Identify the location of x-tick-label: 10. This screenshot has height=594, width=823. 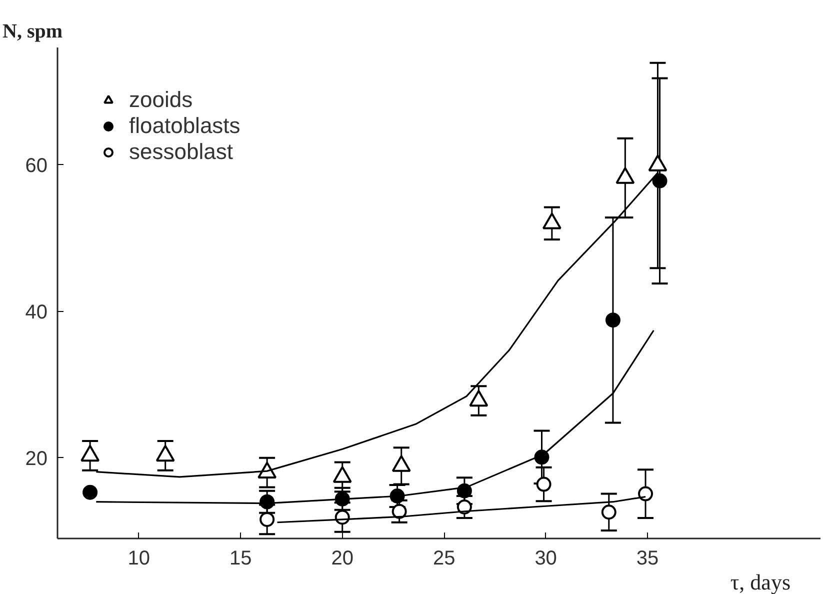
(139, 559).